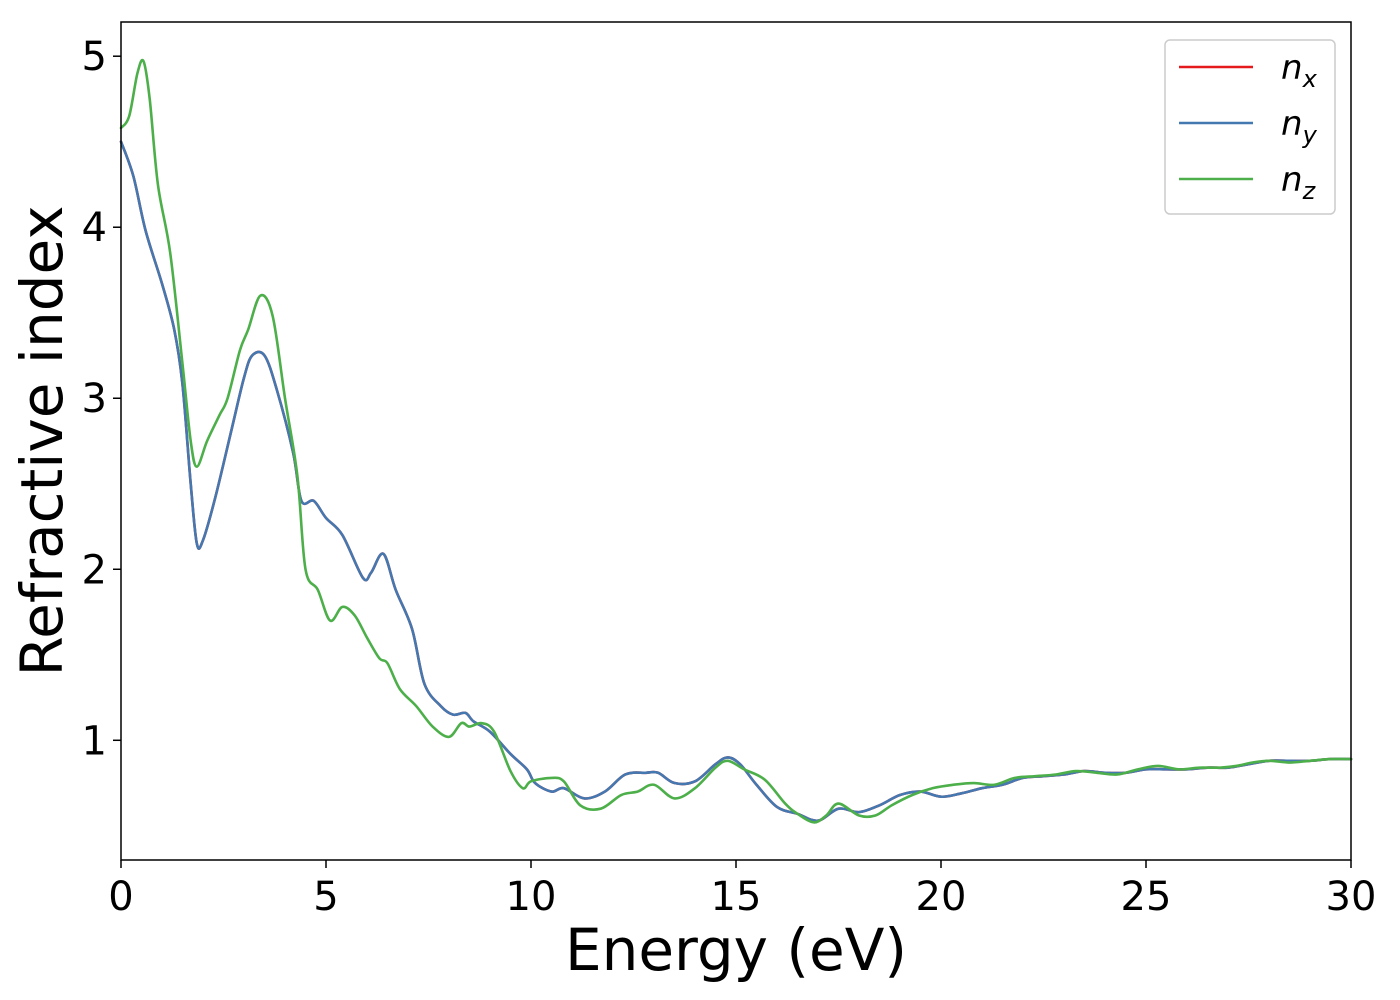 The image size is (1400, 1000). I want to click on y-axis-ticks: 1 2 3 4 5, so click(101, 399).